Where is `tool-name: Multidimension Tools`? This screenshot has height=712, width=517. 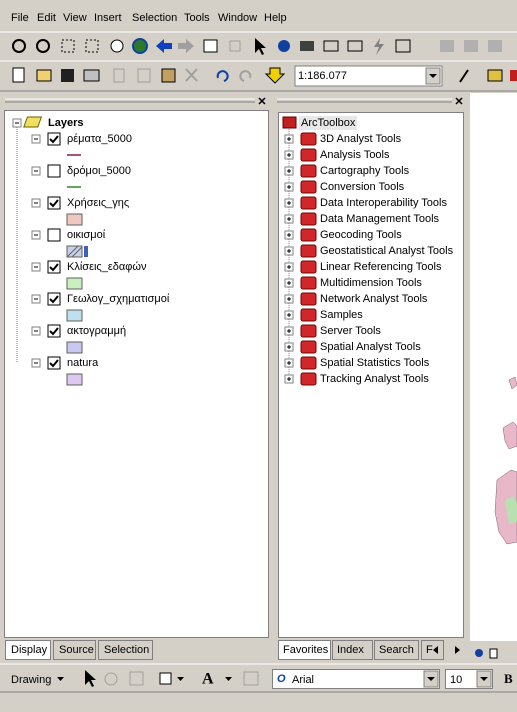
tool-name: Multidimension Tools is located at coordinates (371, 283).